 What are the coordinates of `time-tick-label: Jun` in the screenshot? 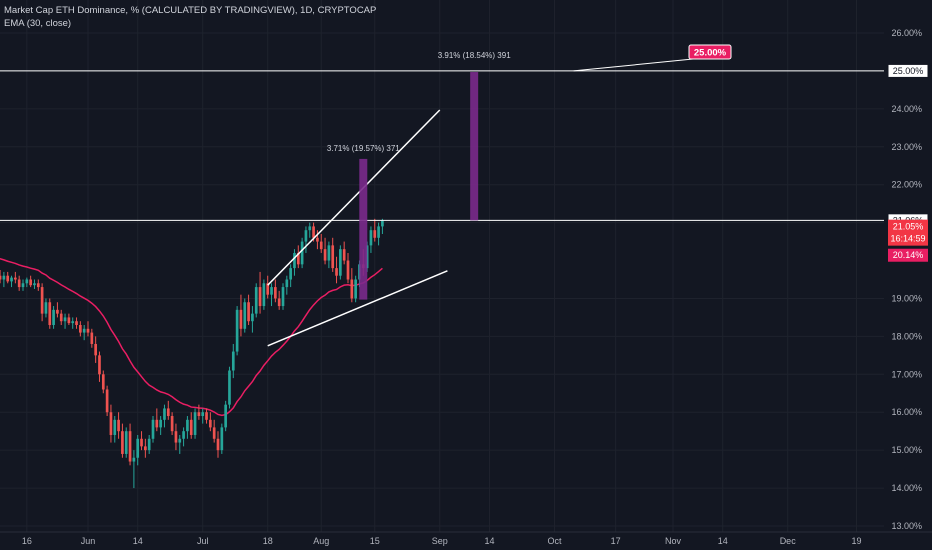 It's located at (88, 541).